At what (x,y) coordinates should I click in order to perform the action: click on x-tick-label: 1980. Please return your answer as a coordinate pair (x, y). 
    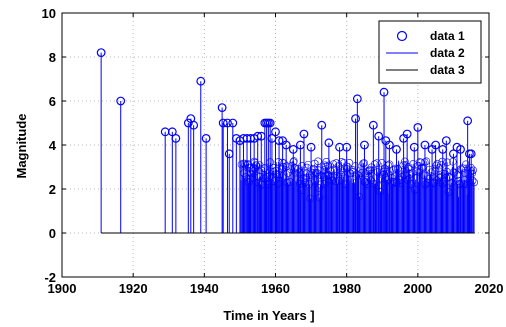
    Looking at the image, I should click on (346, 288).